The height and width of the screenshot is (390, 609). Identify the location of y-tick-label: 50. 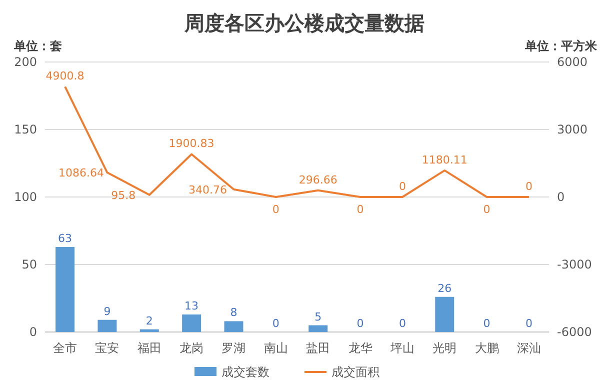
(29, 265).